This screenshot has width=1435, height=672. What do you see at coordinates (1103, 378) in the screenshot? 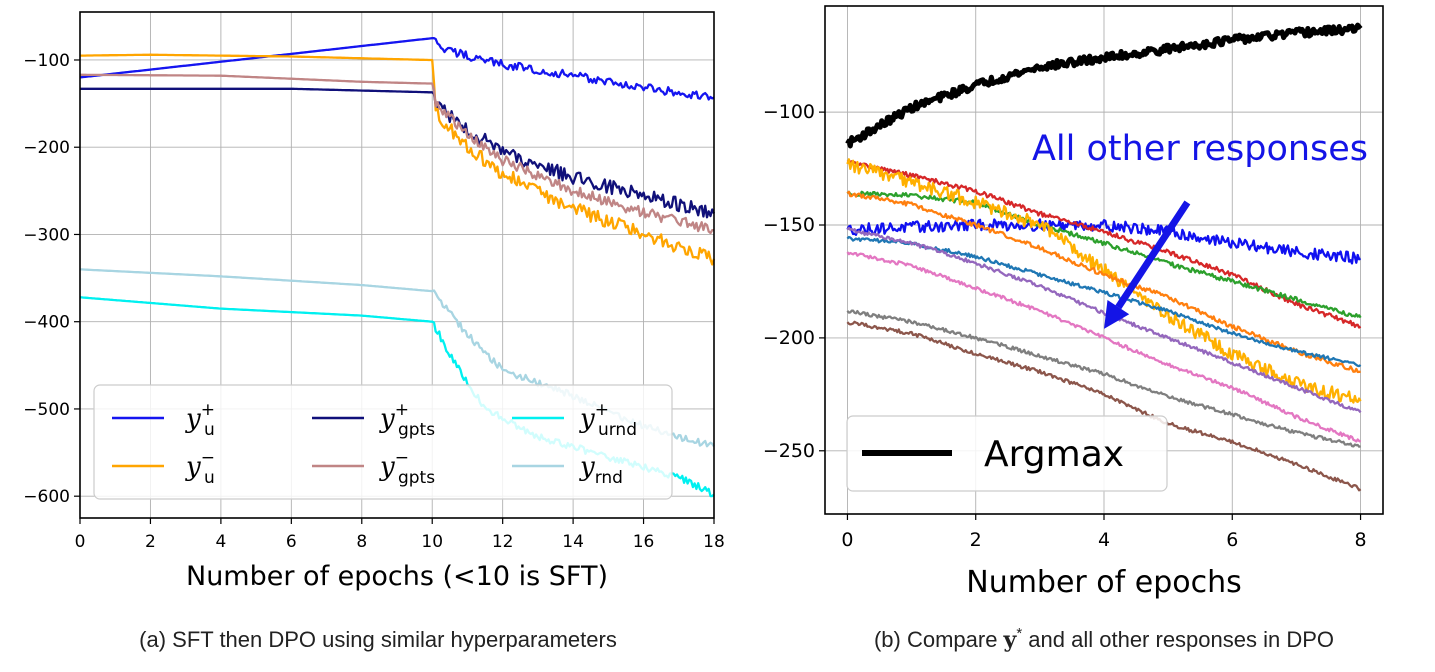
I see `series-line-other_gray` at bounding box center [1103, 378].